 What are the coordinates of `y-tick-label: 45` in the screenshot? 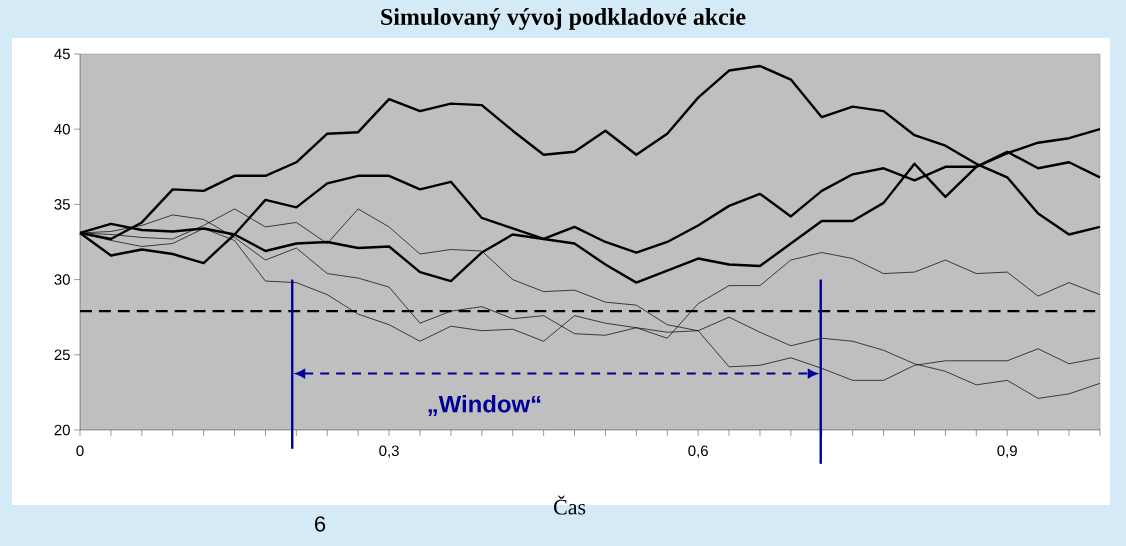 It's located at (62, 54).